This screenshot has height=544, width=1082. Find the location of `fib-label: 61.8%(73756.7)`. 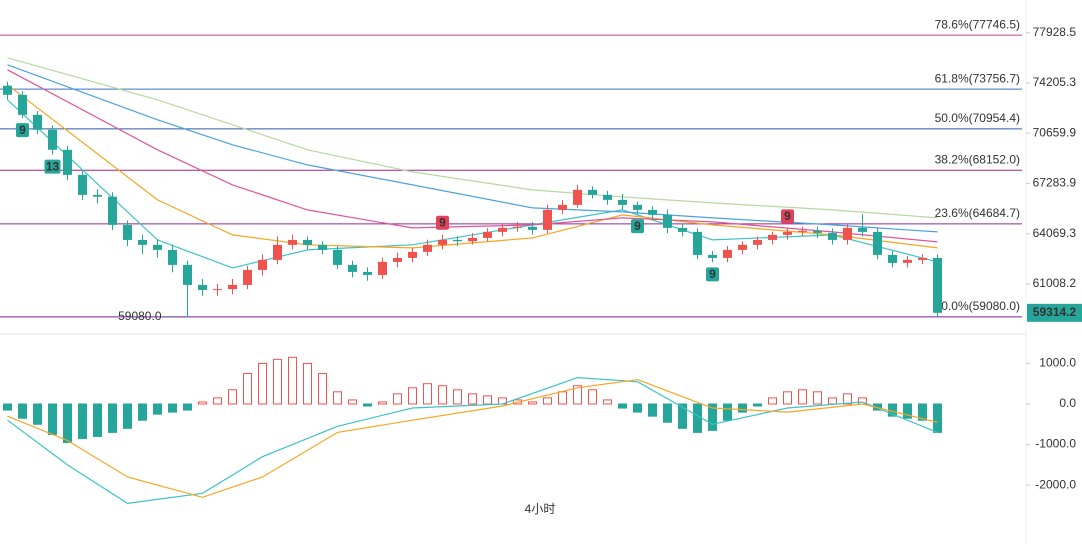

fib-label: 61.8%(73756.7) is located at coordinates (977, 78).